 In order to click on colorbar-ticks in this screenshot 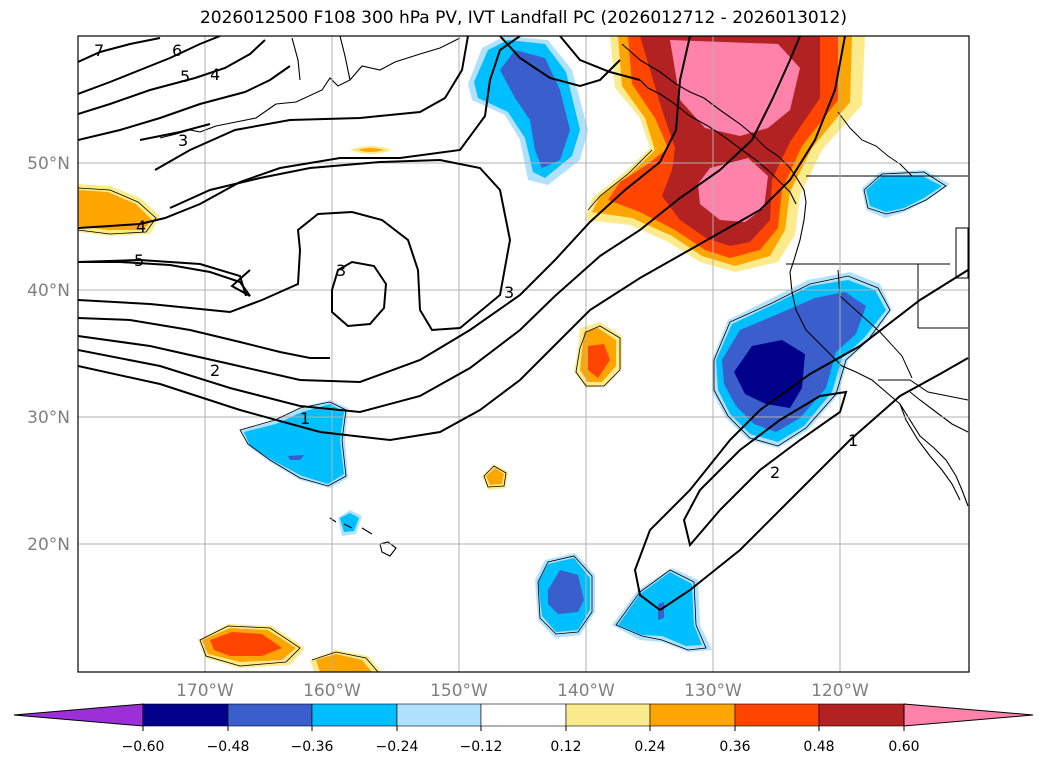, I will do `click(523, 728)`.